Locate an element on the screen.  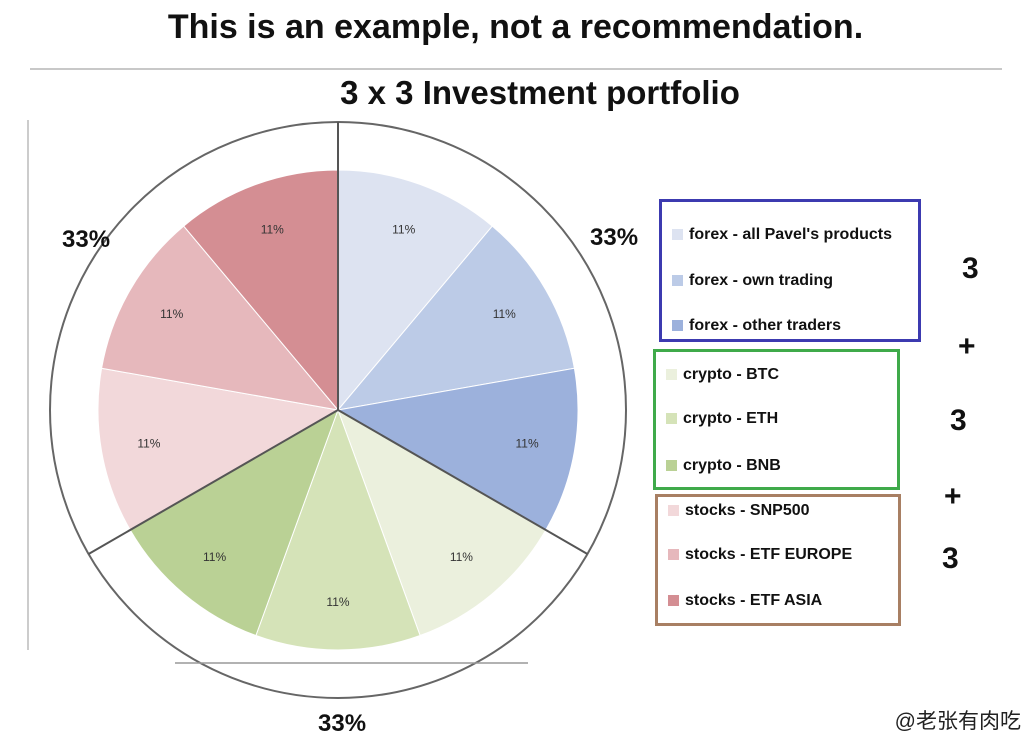
legend-item: forex - other traders is located at coordinates (756, 326).